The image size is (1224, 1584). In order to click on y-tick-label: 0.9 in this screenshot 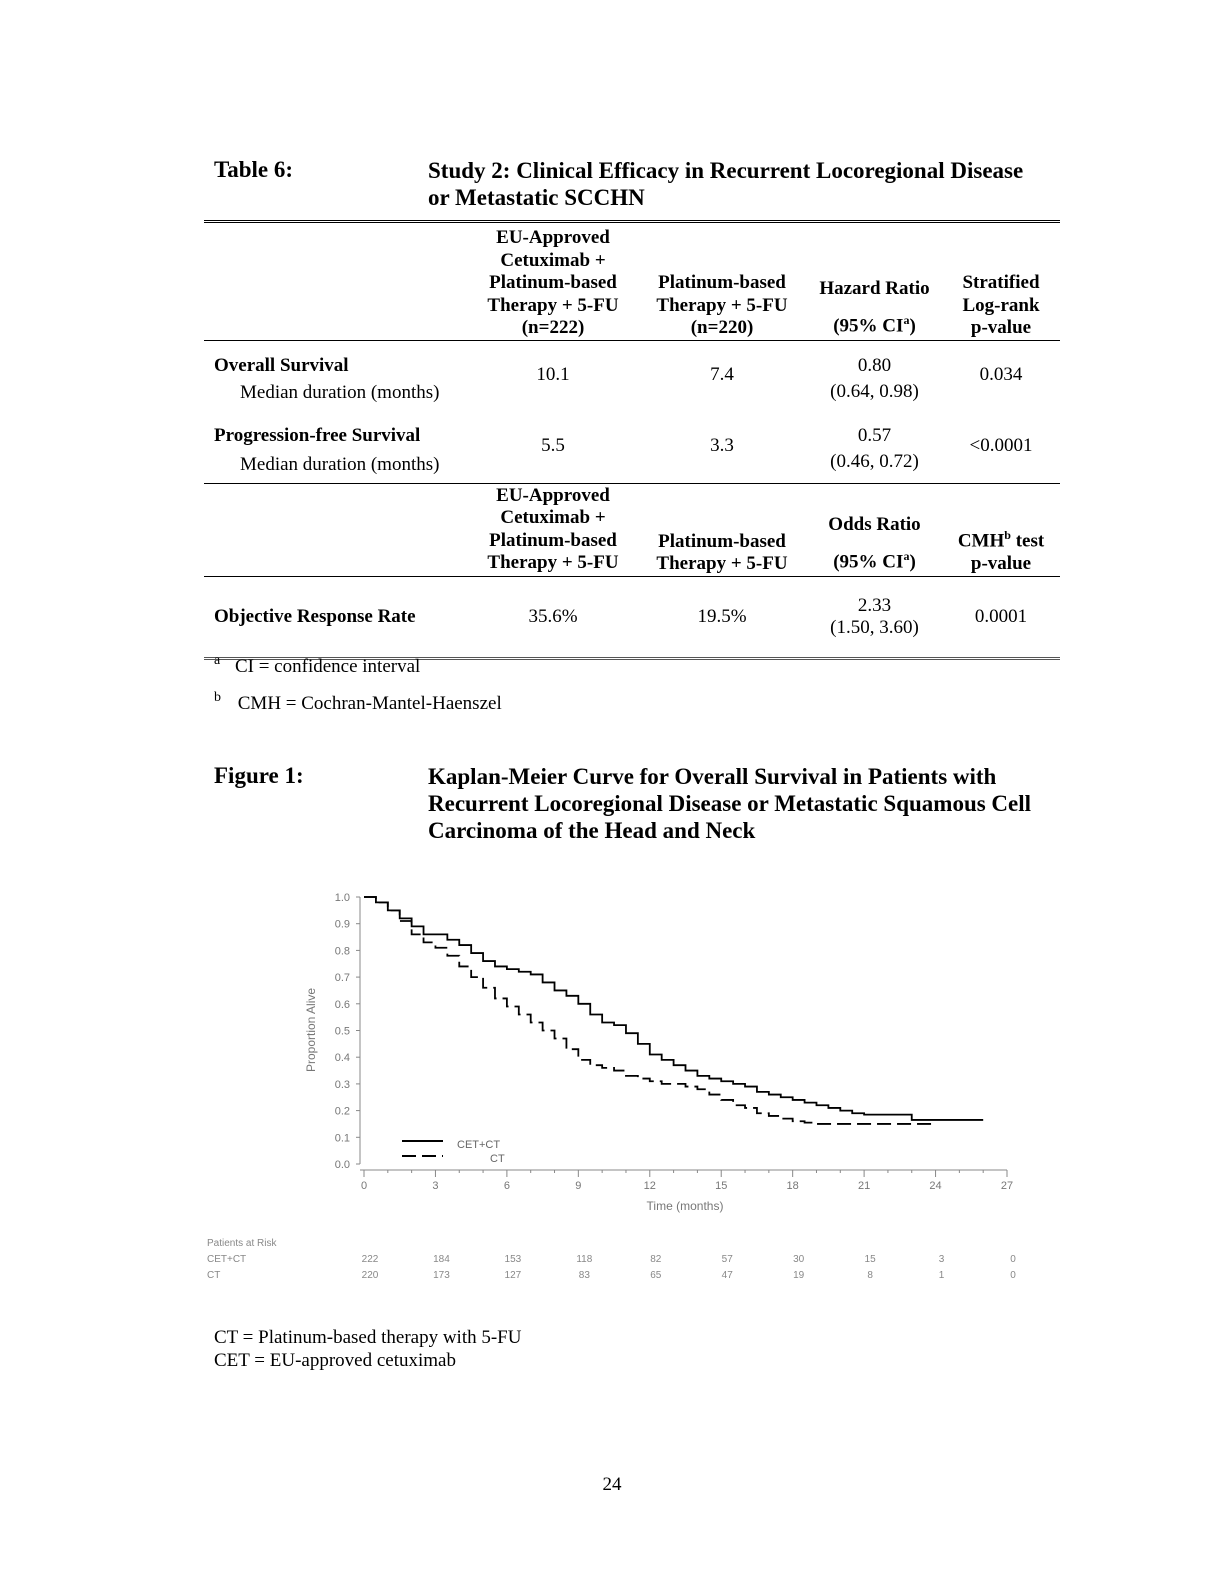, I will do `click(342, 925)`.